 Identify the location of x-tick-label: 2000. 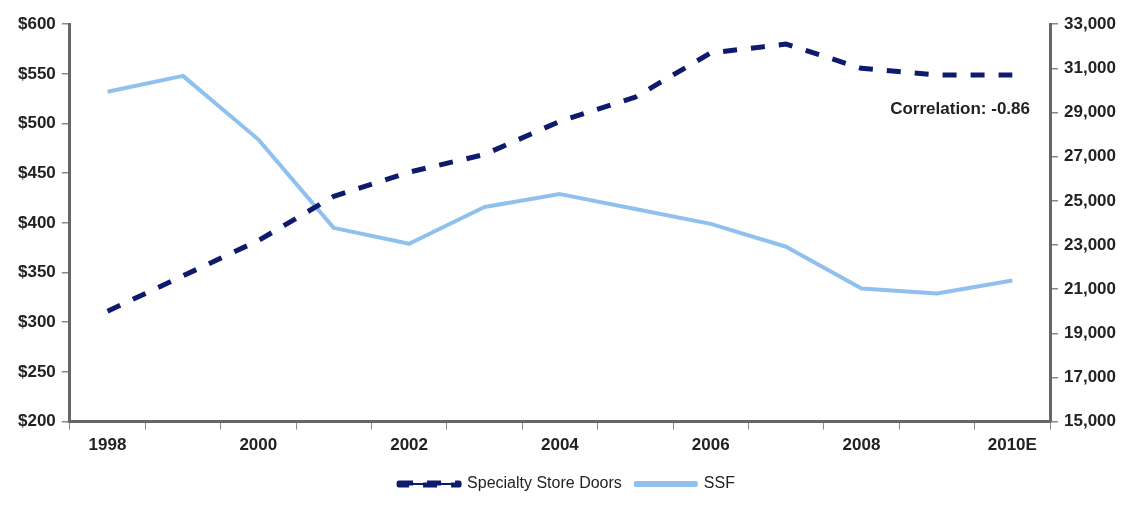
(258, 445).